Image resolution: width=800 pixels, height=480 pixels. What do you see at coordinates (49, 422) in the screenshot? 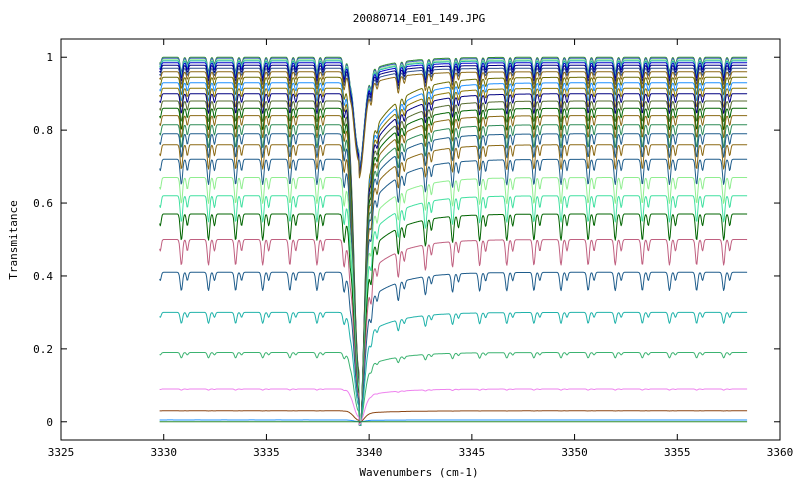
I see `y-tick-label: 0` at bounding box center [49, 422].